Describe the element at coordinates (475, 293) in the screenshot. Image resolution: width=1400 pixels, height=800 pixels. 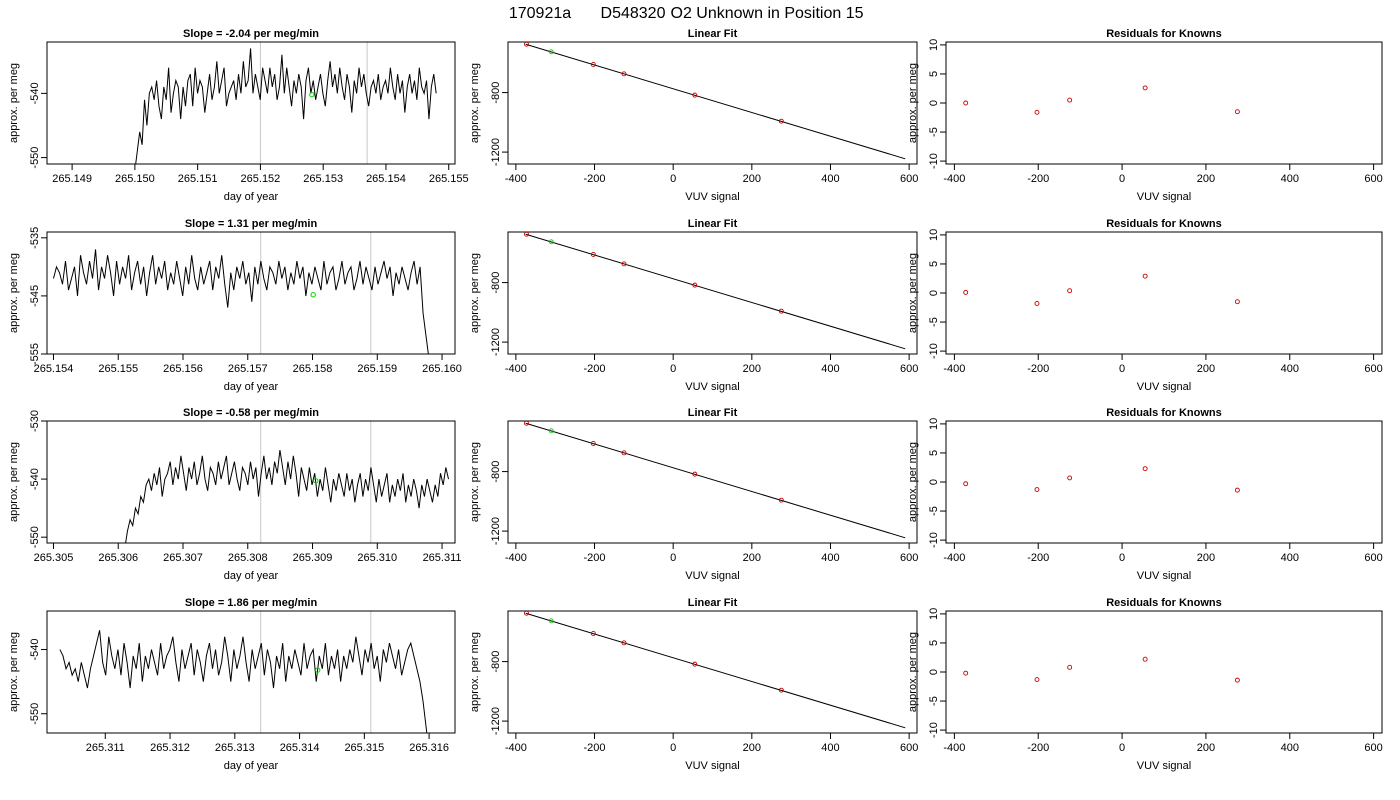
I see `linear-fit-2-ylabel: approx. per meg` at that location.